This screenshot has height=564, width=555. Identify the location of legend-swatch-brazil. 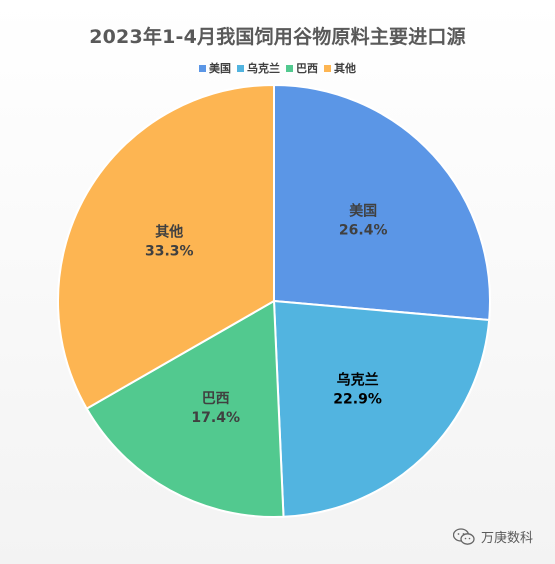
(289, 68).